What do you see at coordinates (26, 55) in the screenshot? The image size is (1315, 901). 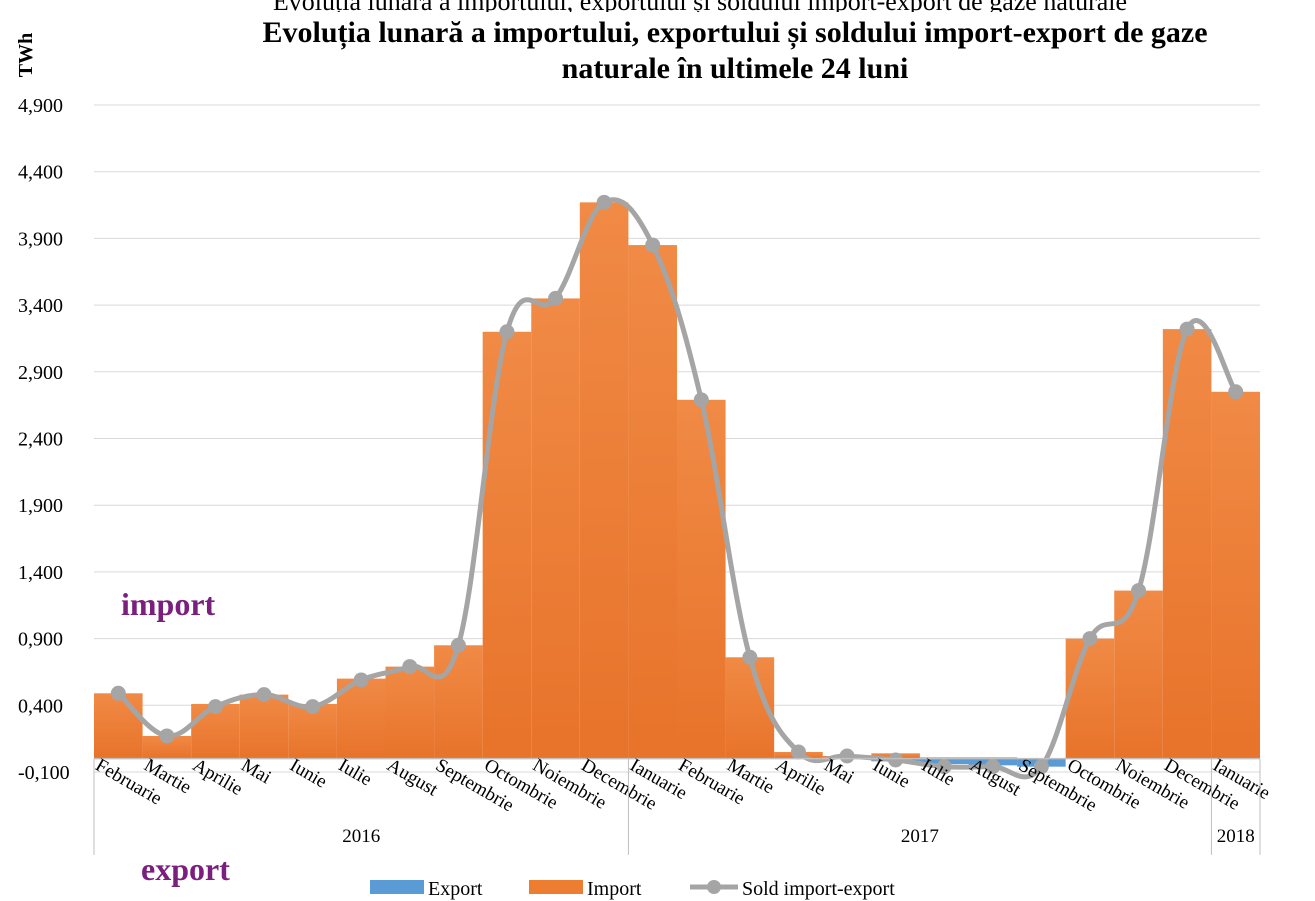 I see `y-axis-label: TWh` at bounding box center [26, 55].